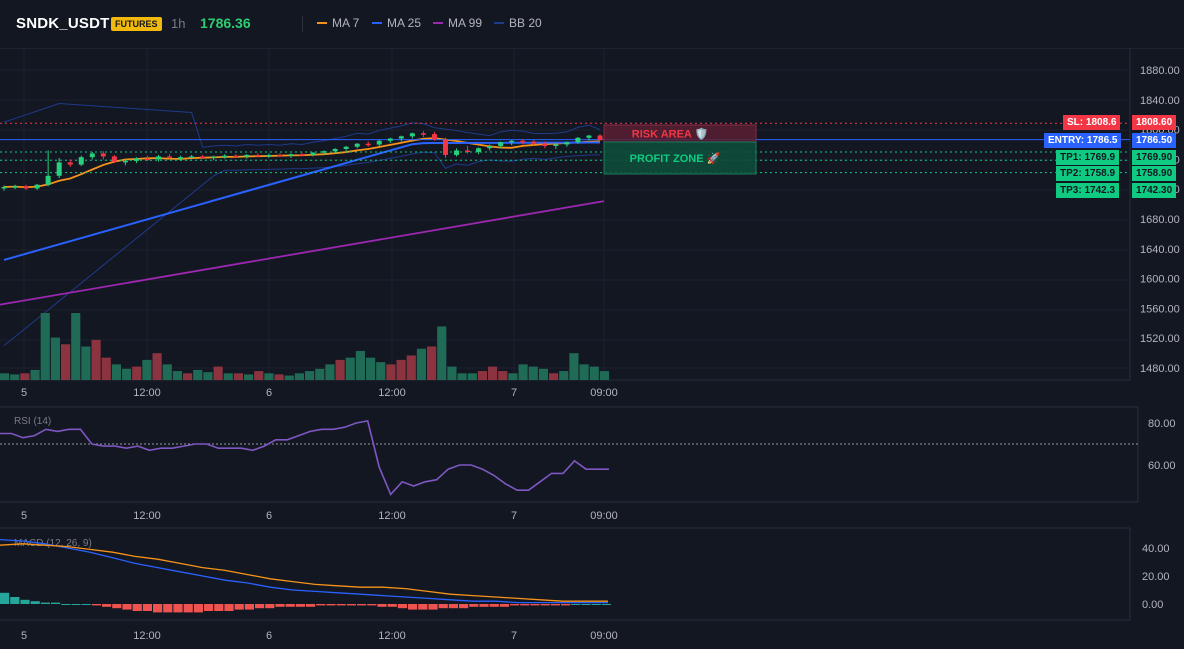  Describe the element at coordinates (269, 636) in the screenshot. I see `time-tick-label: 6` at that location.